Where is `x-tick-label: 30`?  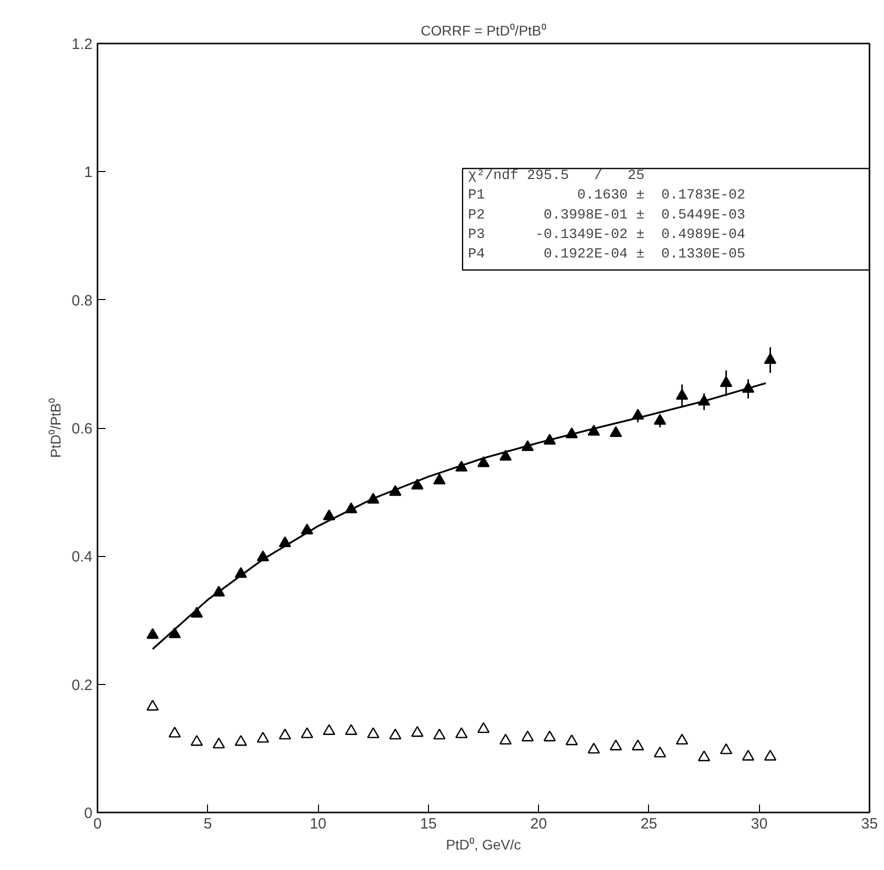
x-tick-label: 30 is located at coordinates (759, 824).